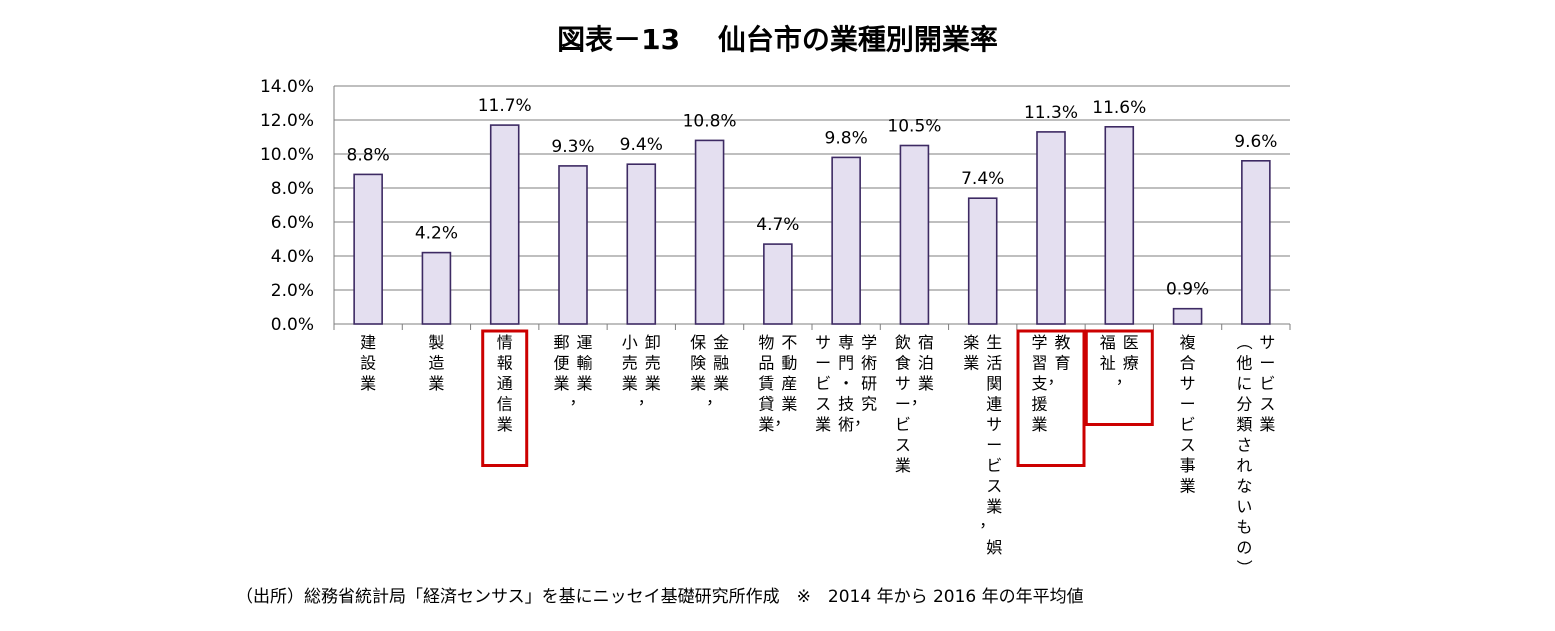  I want to click on data-label: 4.7%, so click(777, 225).